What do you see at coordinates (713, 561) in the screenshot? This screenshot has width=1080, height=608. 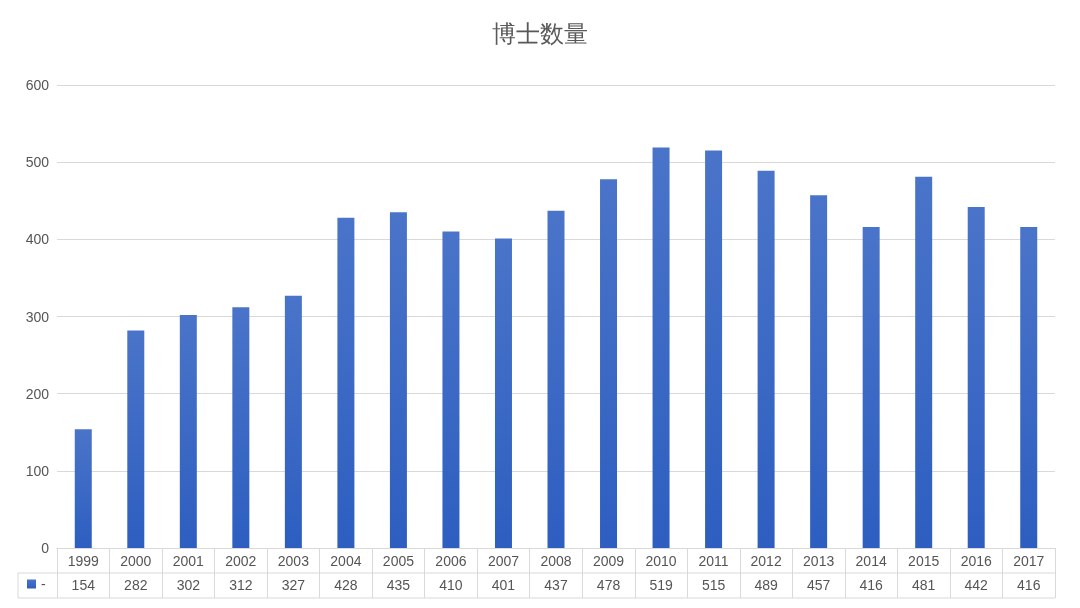 I see `x-tick-label: 2011` at bounding box center [713, 561].